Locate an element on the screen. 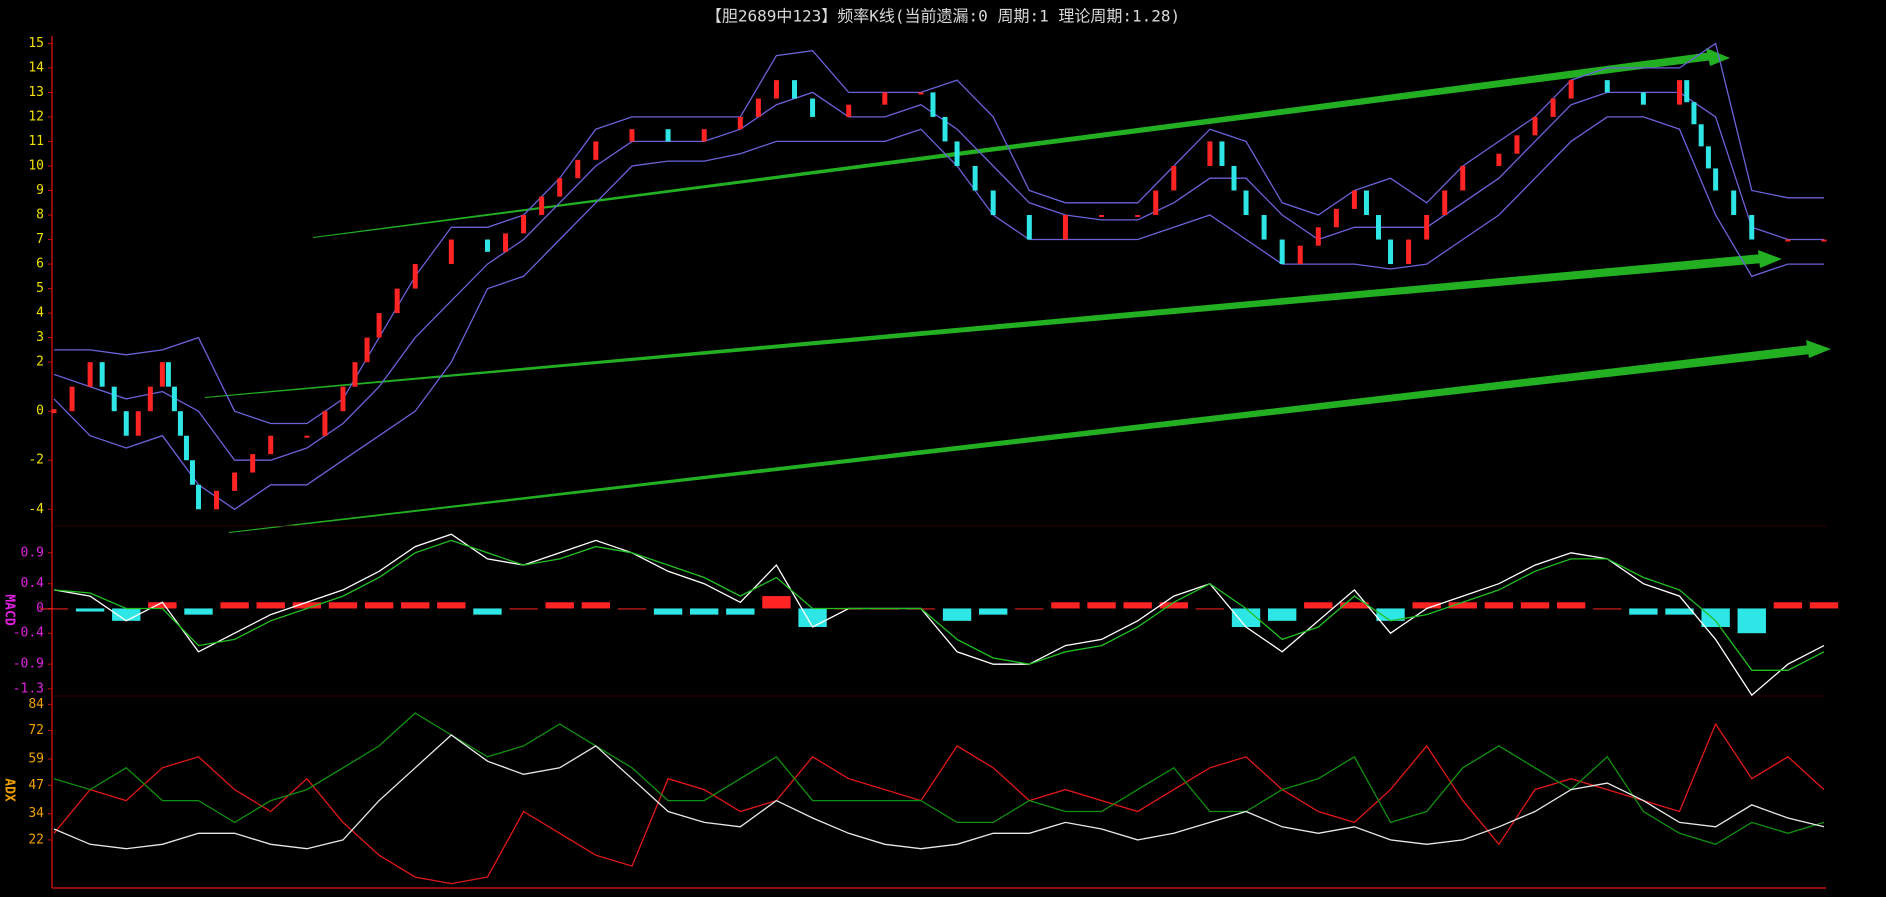 The height and width of the screenshot is (897, 1886). y-tick-label: 0 is located at coordinates (40, 411).